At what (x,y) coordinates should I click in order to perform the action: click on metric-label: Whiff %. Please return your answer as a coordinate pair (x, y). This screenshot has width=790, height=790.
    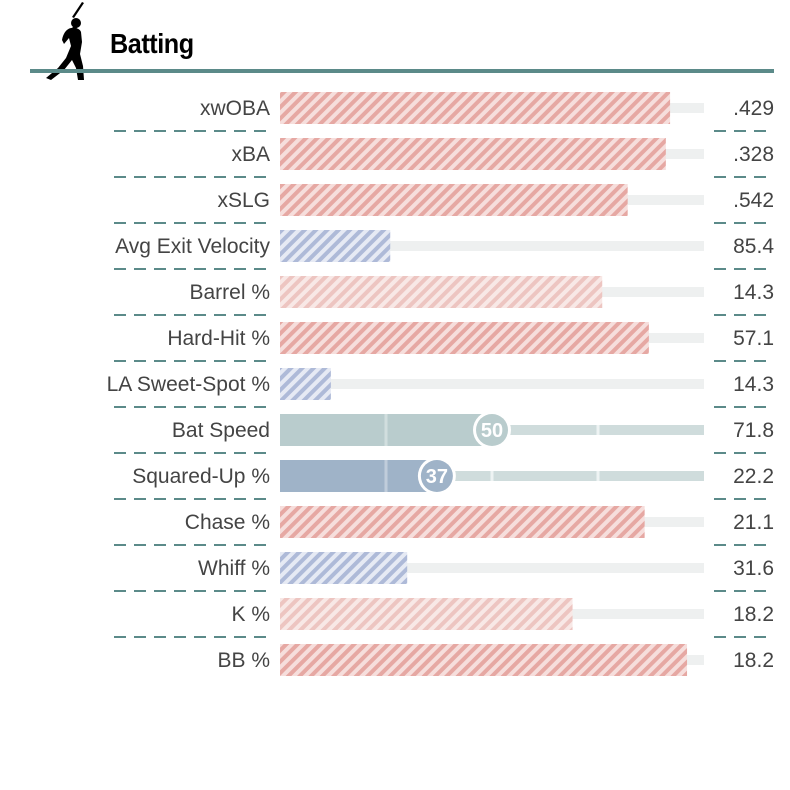
    Looking at the image, I should click on (234, 568).